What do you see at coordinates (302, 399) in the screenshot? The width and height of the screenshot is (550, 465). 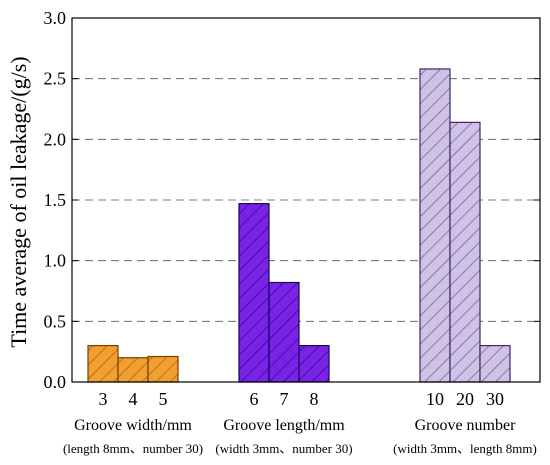 I see `x-tick-labels: 3 4 5 6 7 8 10 20 30` at bounding box center [302, 399].